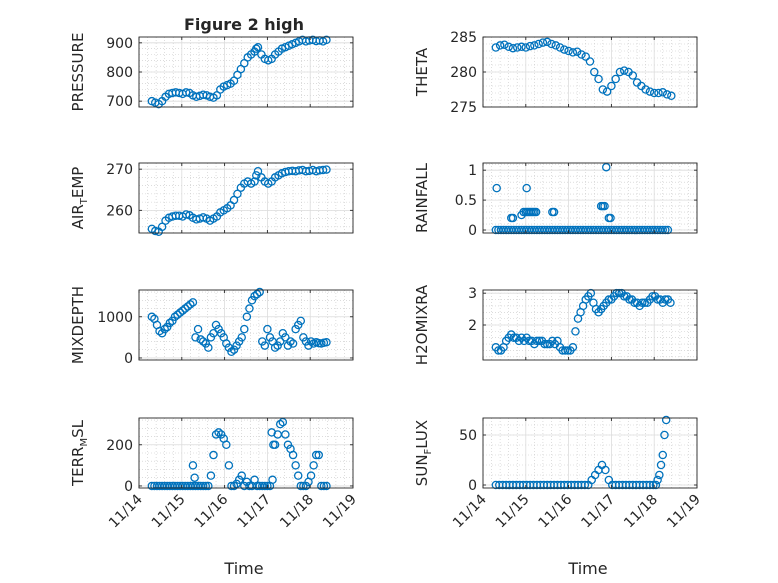  I want to click on x-tick-label: 11/15, so click(169, 512).